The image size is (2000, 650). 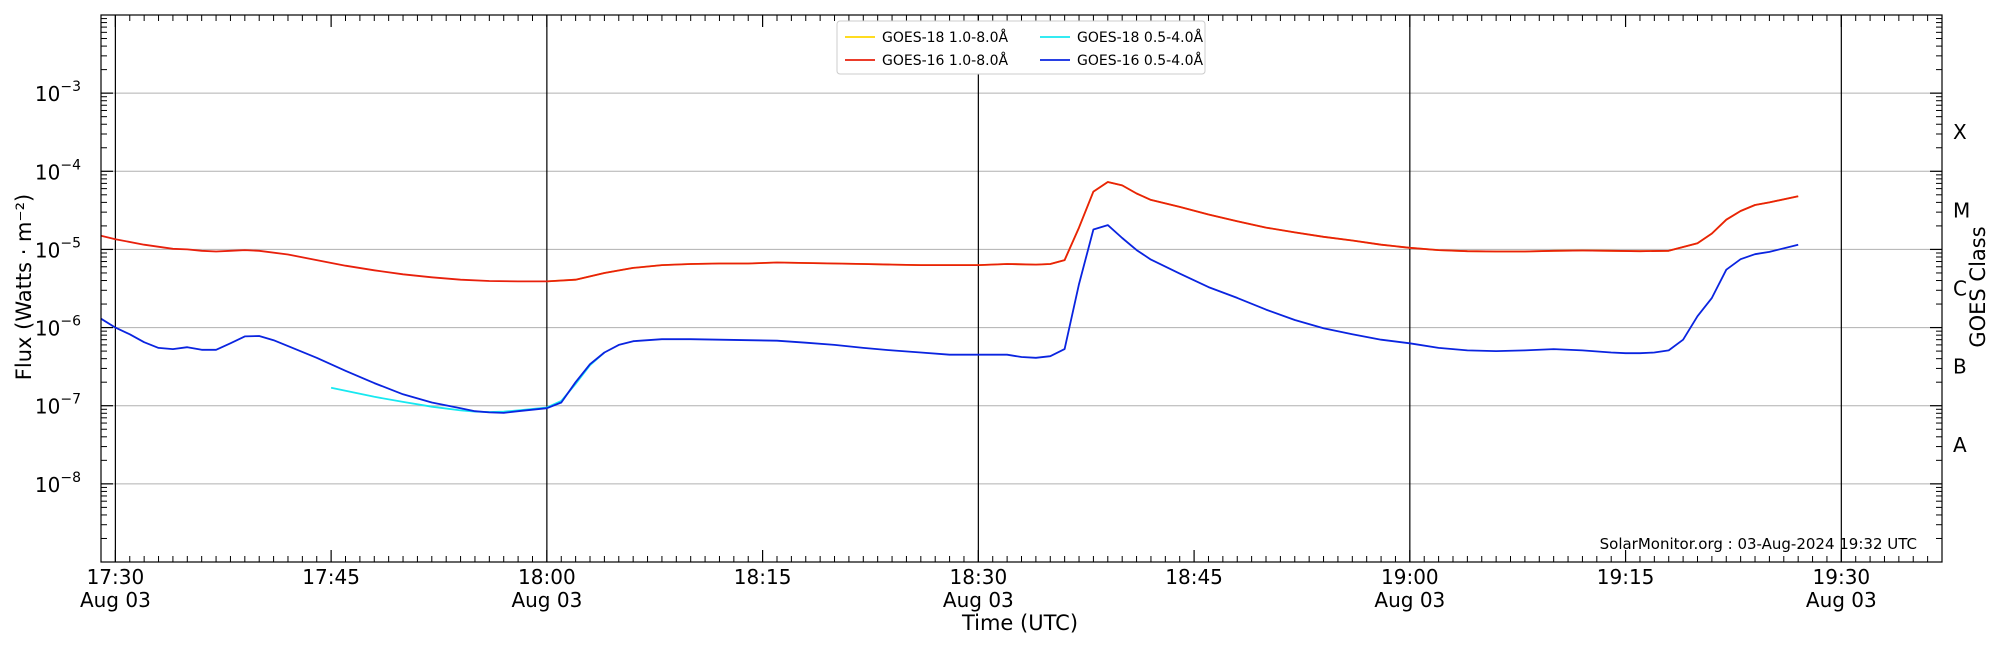 What do you see at coordinates (1960, 367) in the screenshot?
I see `goes-class-label: B` at bounding box center [1960, 367].